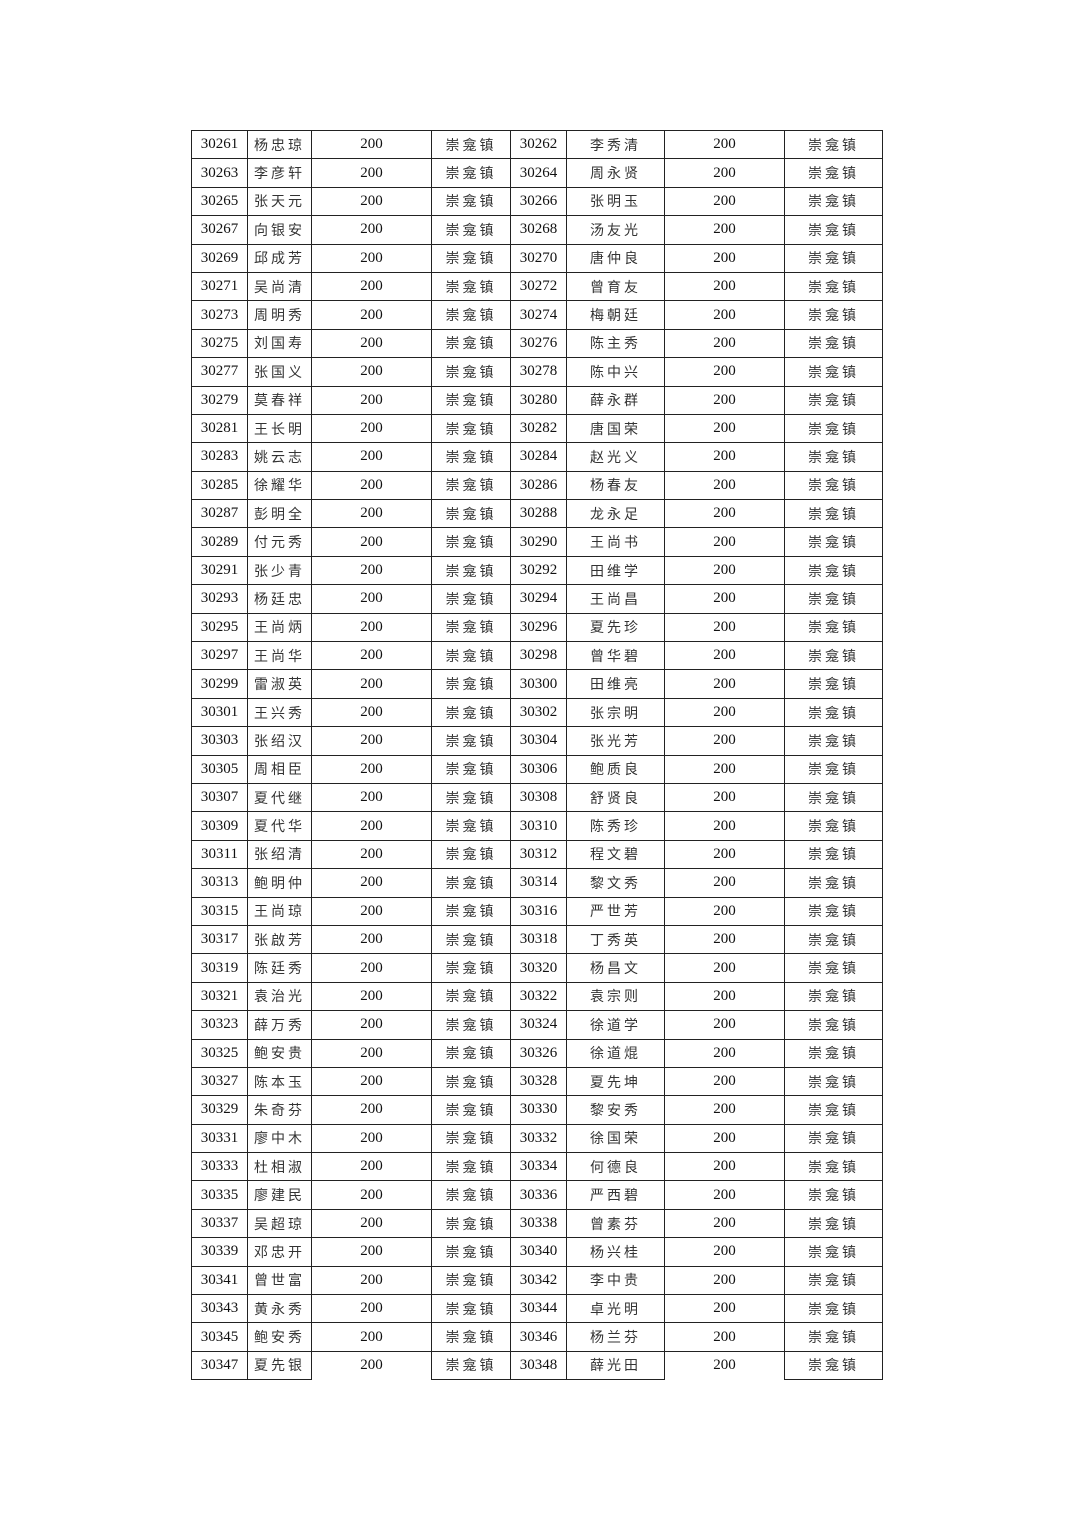  What do you see at coordinates (615, 968) in the screenshot?
I see `name-cell: 杨昌文` at bounding box center [615, 968].